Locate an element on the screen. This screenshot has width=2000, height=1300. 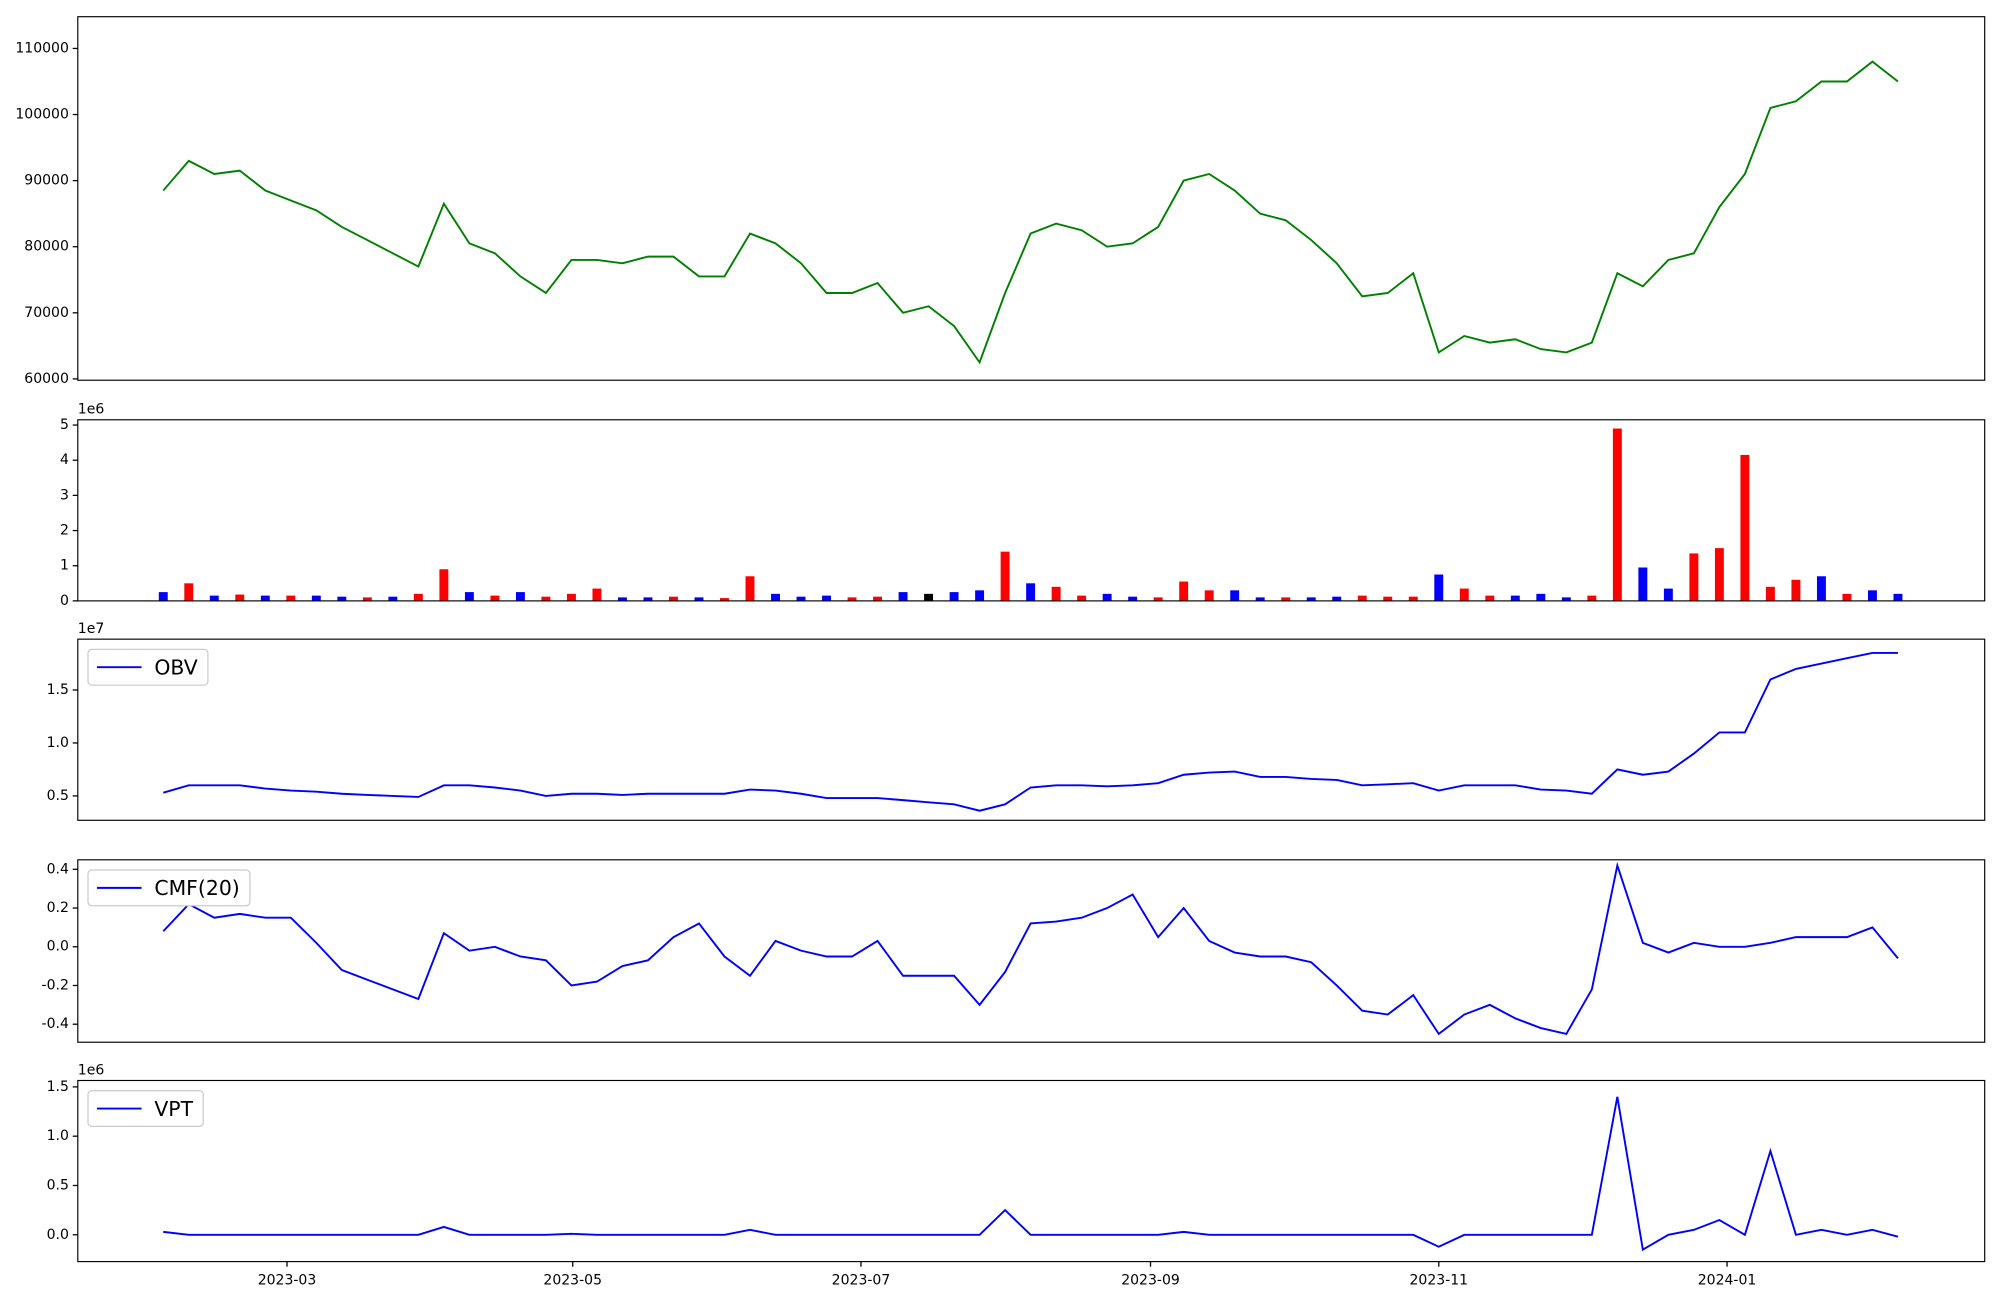
y-tick-label: 5 is located at coordinates (64, 425).